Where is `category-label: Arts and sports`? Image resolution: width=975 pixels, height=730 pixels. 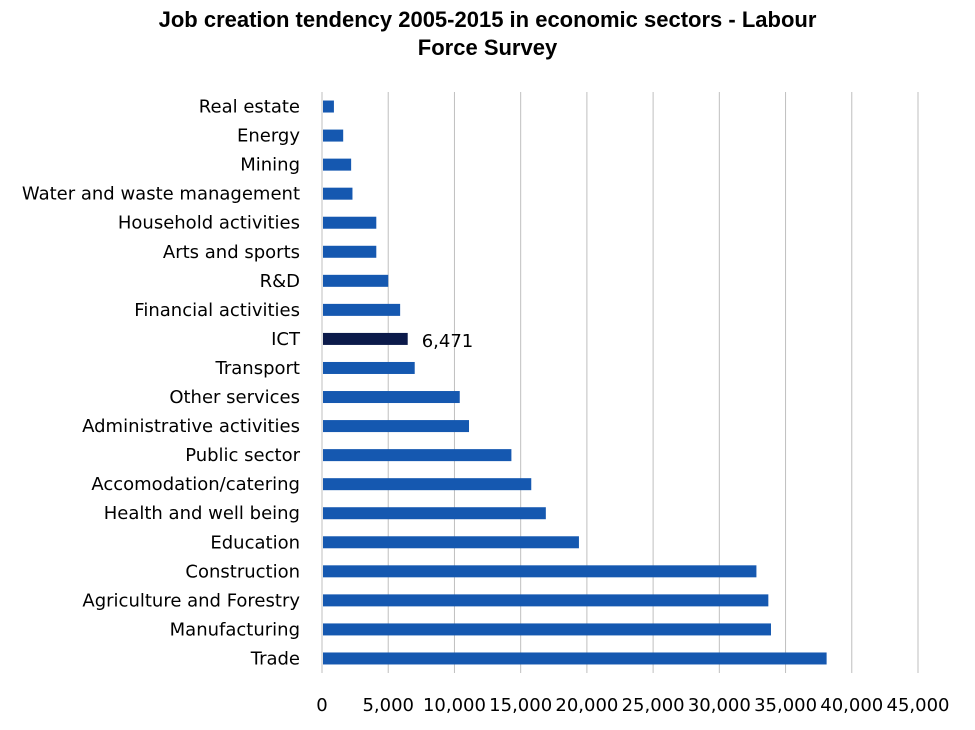 category-label: Arts and sports is located at coordinates (231, 252).